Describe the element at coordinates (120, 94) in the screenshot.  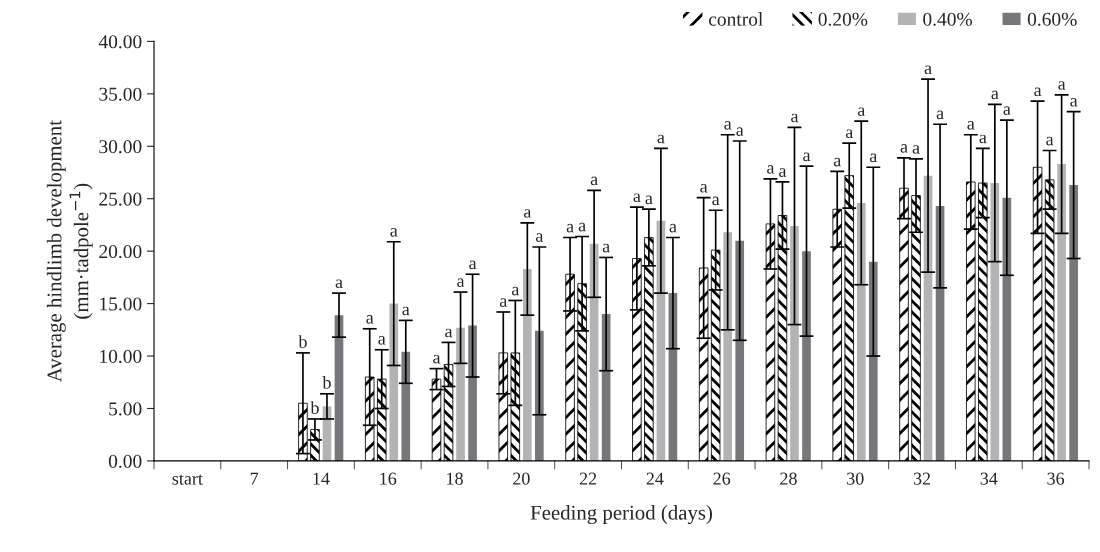
I see `y-tick-label: 35.00` at that location.